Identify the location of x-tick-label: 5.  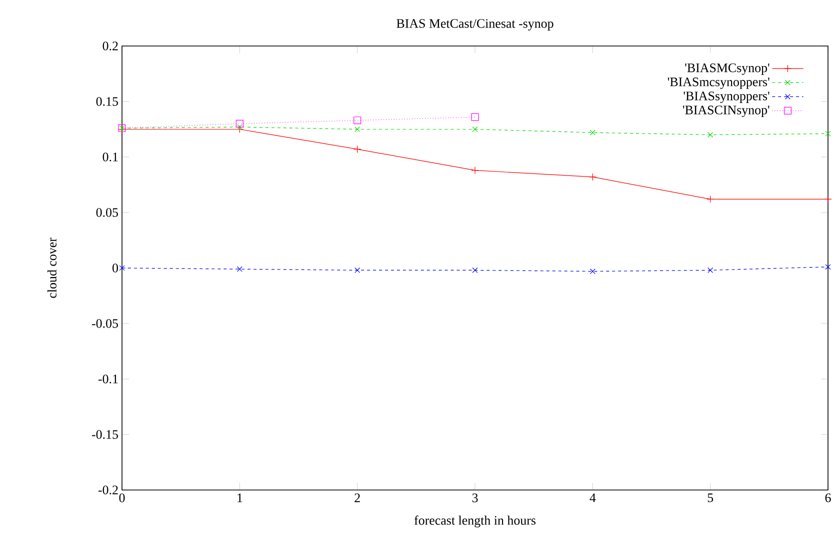
(711, 498).